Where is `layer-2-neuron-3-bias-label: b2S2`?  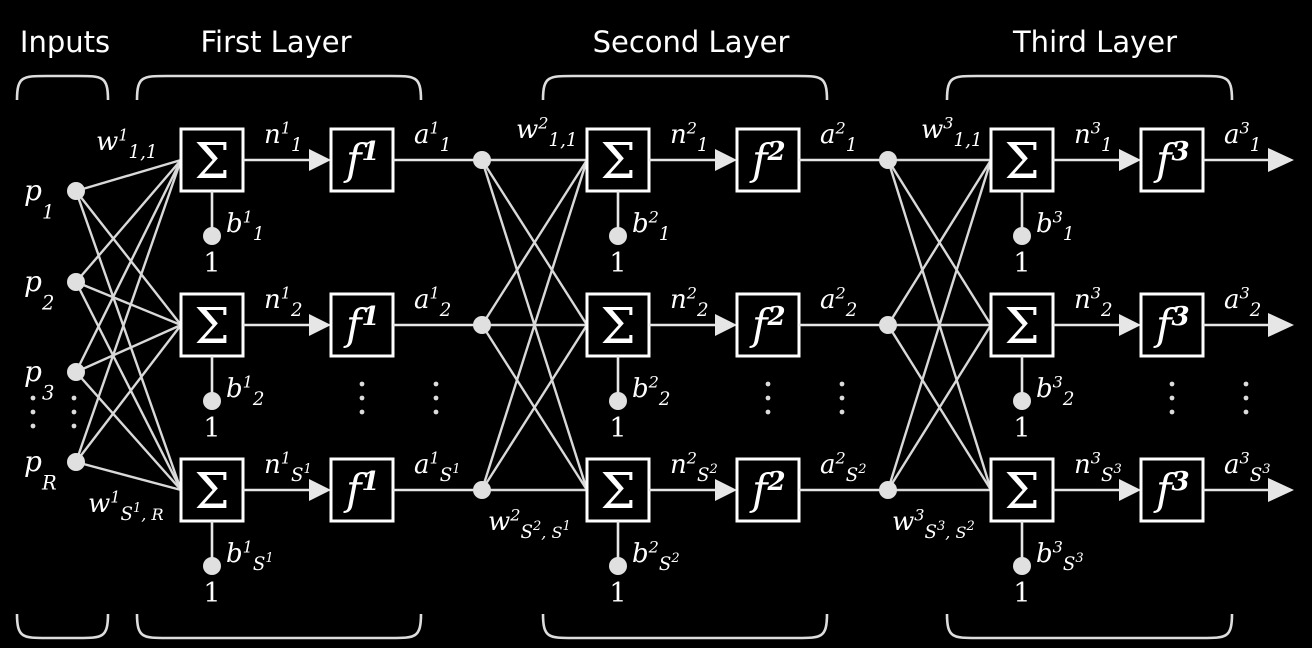
layer-2-neuron-3-bias-label: b2S2 is located at coordinates (656, 556).